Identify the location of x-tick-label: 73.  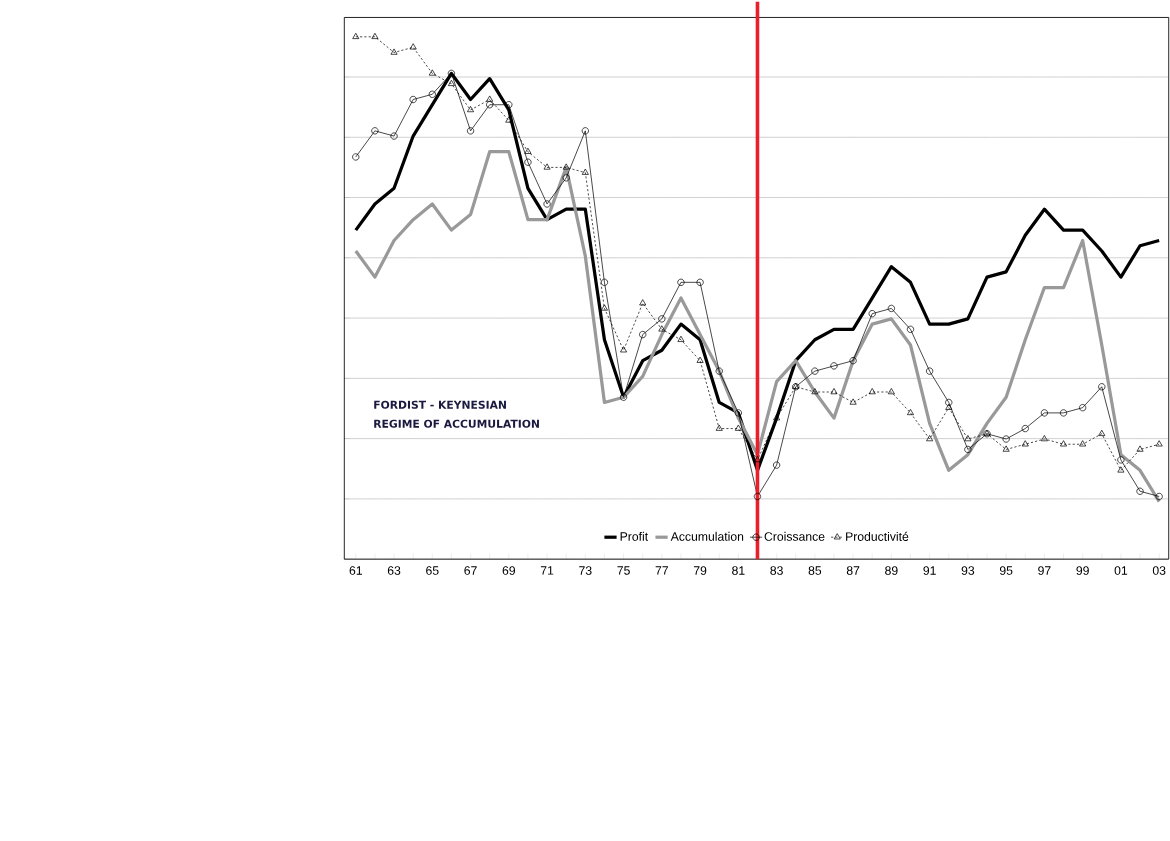
(585, 570).